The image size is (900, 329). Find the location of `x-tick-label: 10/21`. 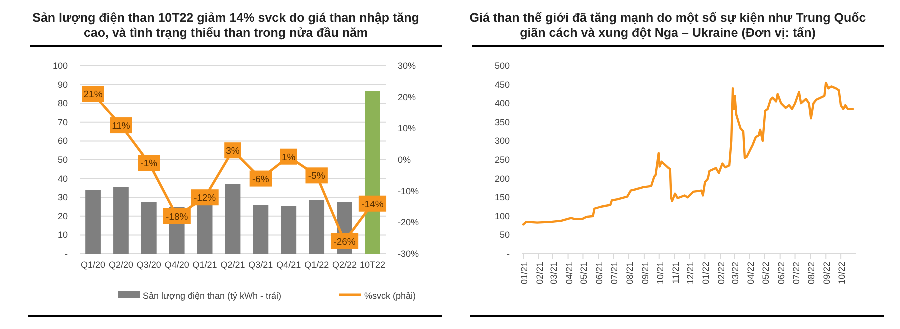

x-tick-label: 10/21 is located at coordinates (660, 273).